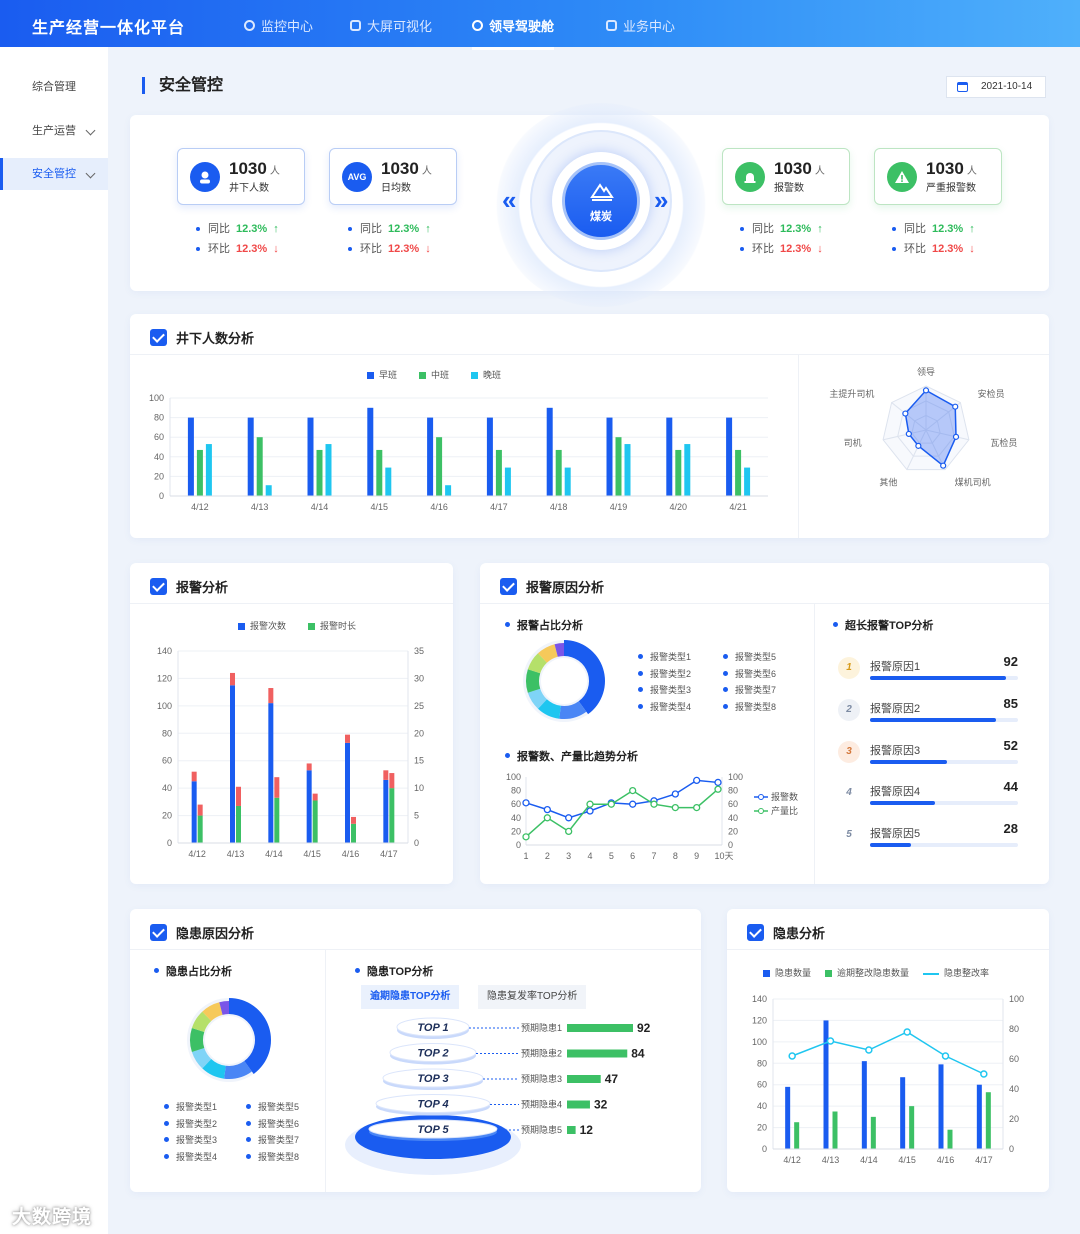  I want to click on funnel-value: 92, so click(644, 1028).